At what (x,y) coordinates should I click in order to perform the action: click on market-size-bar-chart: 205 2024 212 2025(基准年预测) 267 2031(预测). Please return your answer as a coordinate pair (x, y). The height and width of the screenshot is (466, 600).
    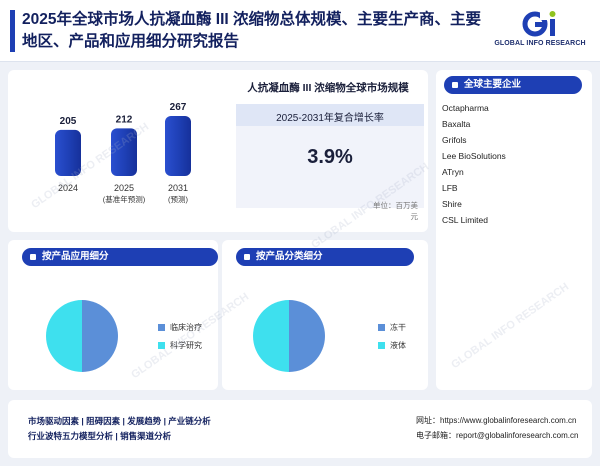
    Looking at the image, I should click on (123, 153).